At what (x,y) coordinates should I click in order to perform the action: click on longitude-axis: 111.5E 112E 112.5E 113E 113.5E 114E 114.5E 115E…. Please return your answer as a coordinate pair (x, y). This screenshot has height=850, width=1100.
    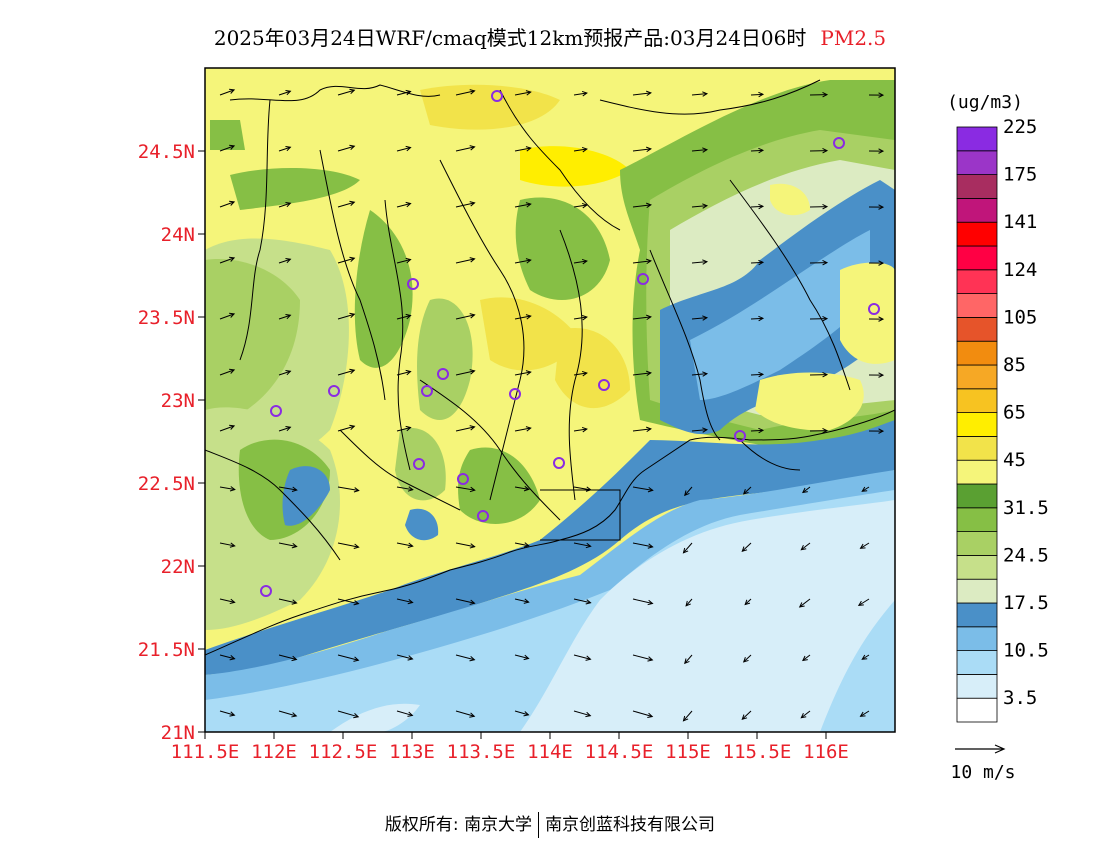
    Looking at the image, I should click on (510, 747).